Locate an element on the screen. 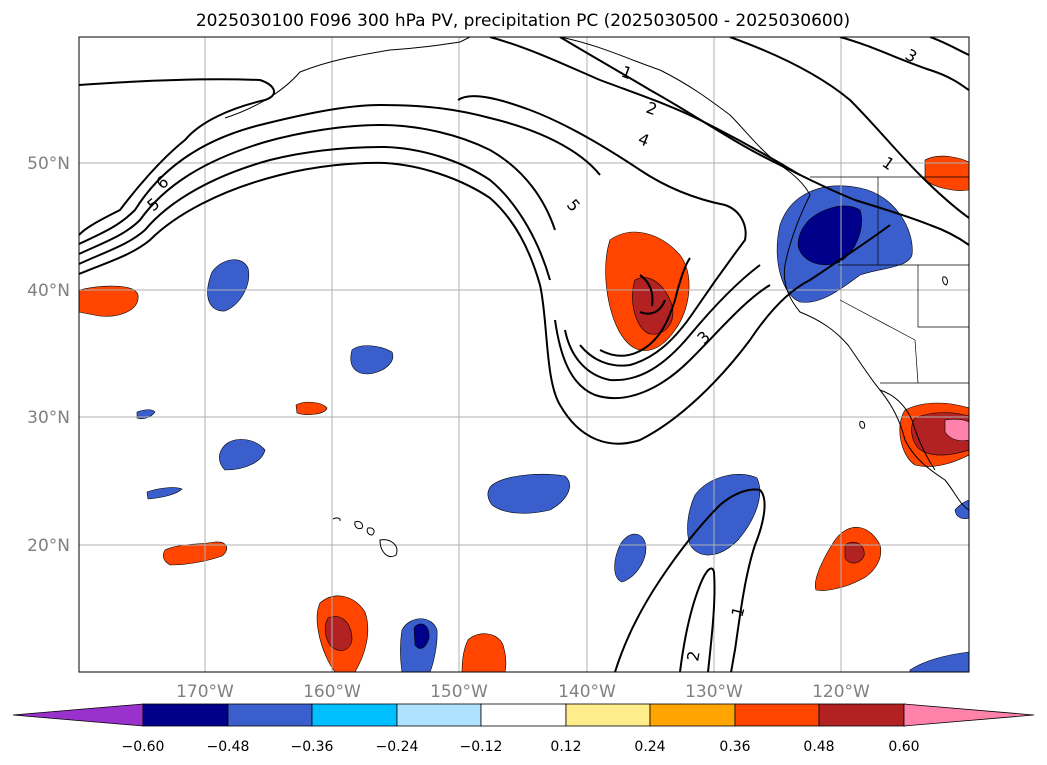  us-state-borders is located at coordinates (903, 280).